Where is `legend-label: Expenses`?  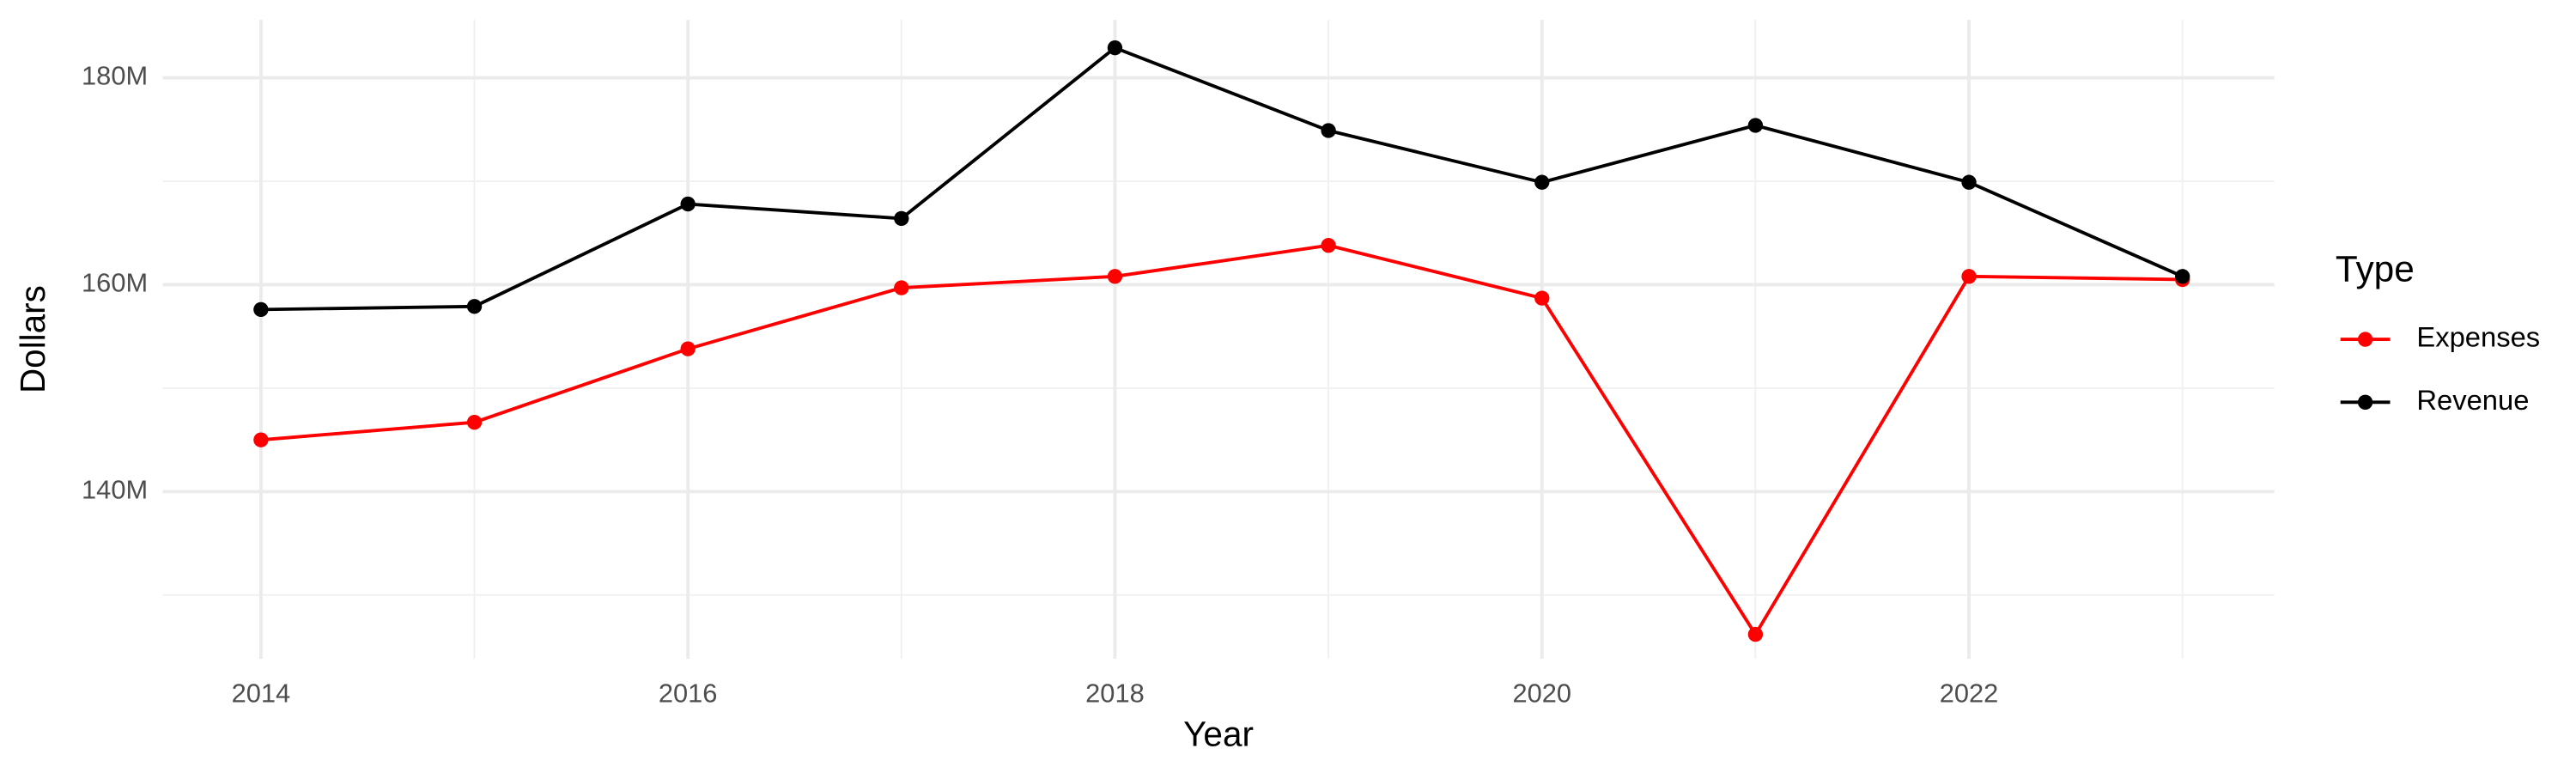 legend-label: Expenses is located at coordinates (2478, 337).